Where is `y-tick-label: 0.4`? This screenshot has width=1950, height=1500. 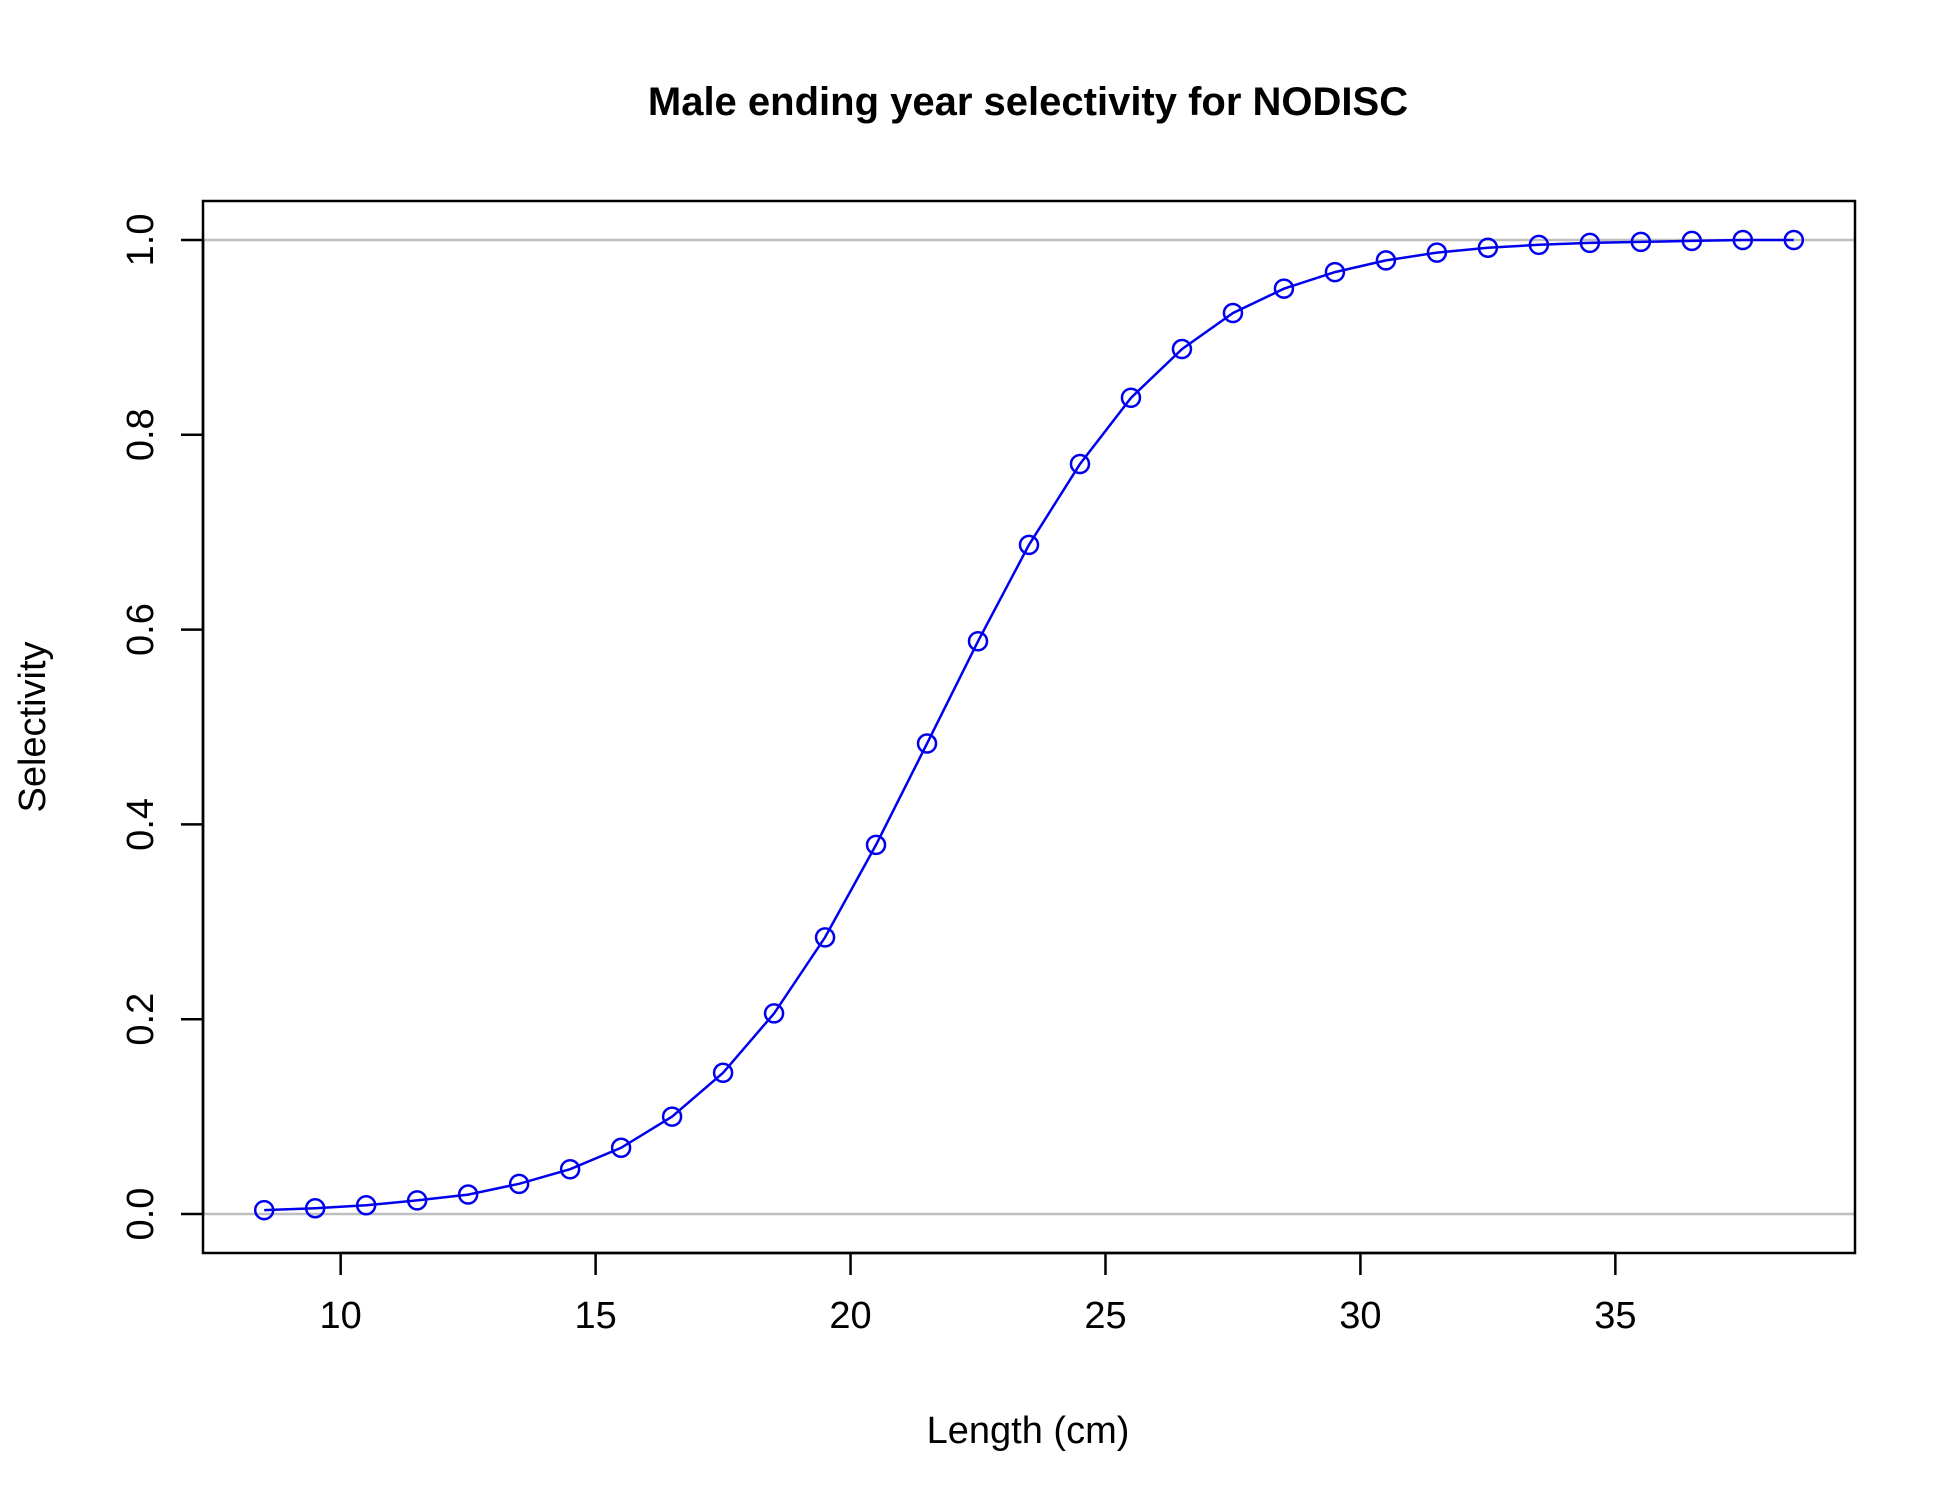 y-tick-label: 0.4 is located at coordinates (141, 824).